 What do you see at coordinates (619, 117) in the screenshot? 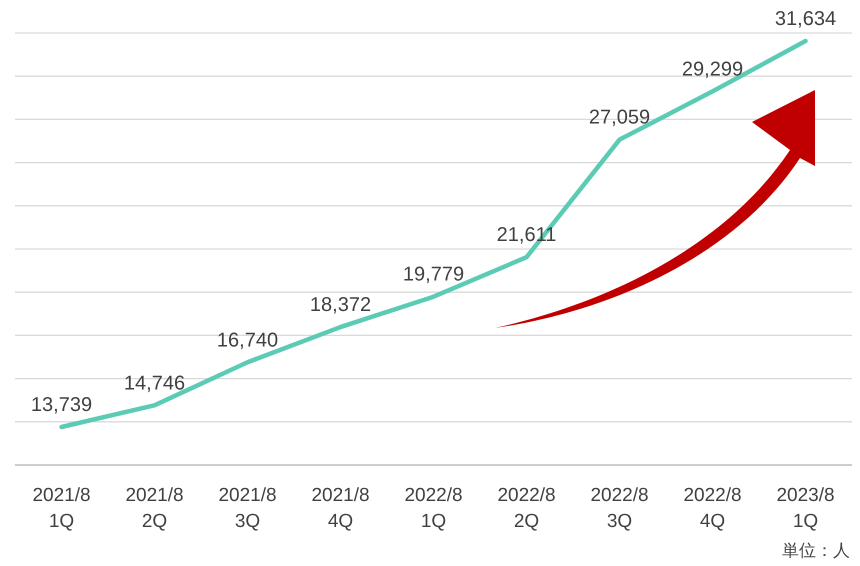
I see `data-label: 27,059` at bounding box center [619, 117].